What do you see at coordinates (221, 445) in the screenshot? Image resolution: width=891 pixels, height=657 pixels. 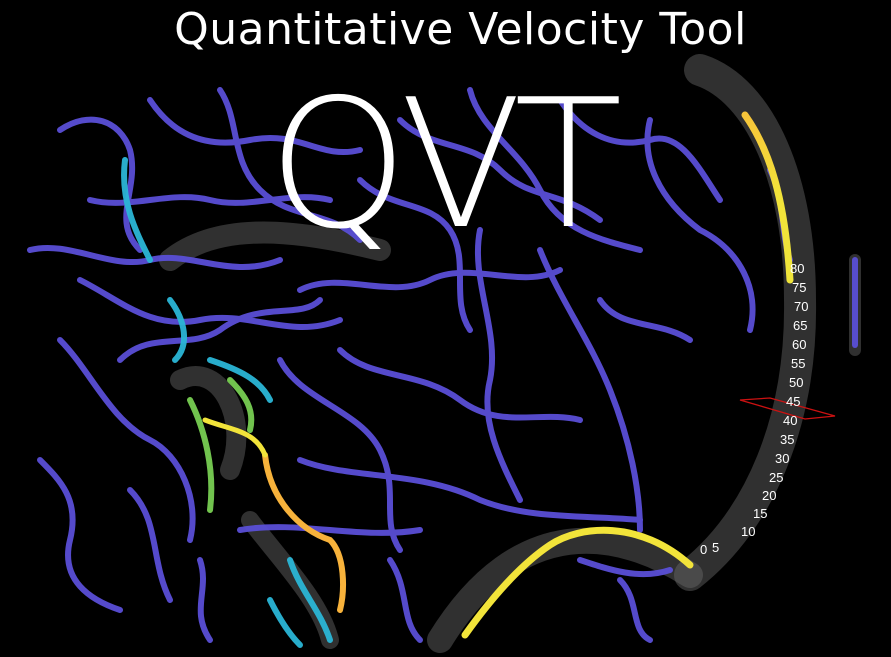 I see `vessel-green-segments` at bounding box center [221, 445].